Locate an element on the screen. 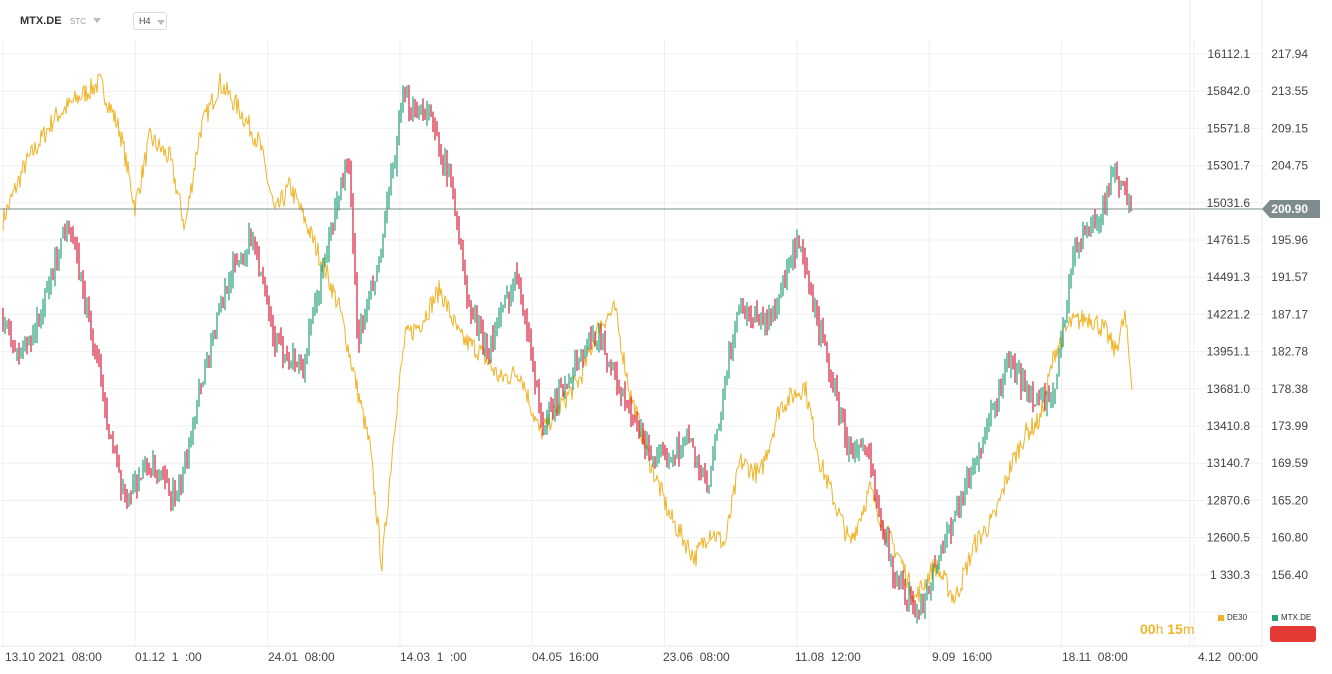 Image resolution: width=1332 pixels, height=674 pixels. trade-button is located at coordinates (1293, 634).